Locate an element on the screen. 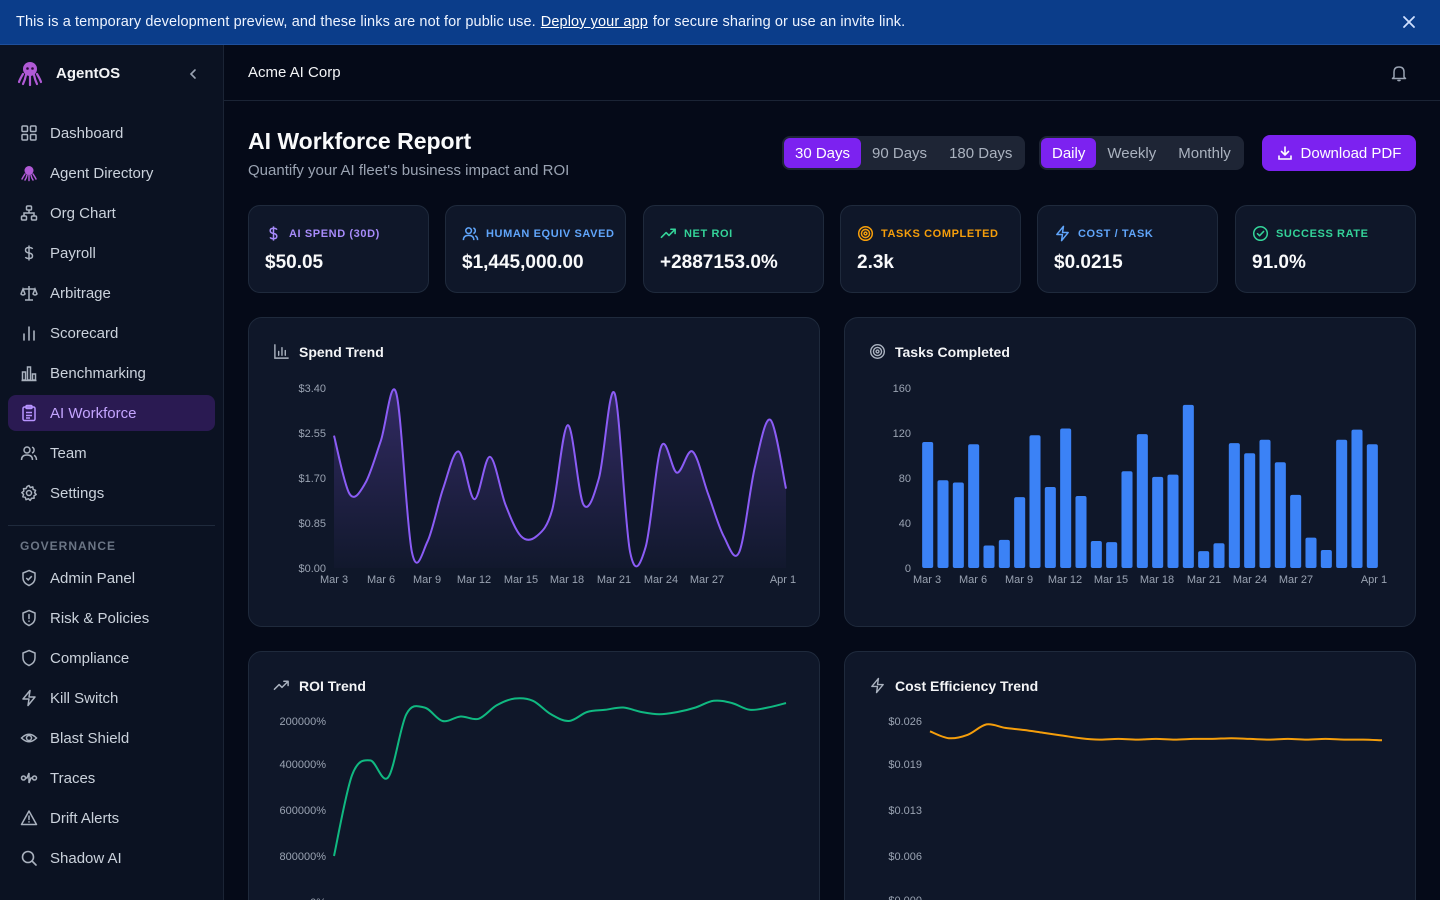 Image resolution: width=1440 pixels, height=900 pixels. y-tick-label: $1.70 is located at coordinates (312, 479).